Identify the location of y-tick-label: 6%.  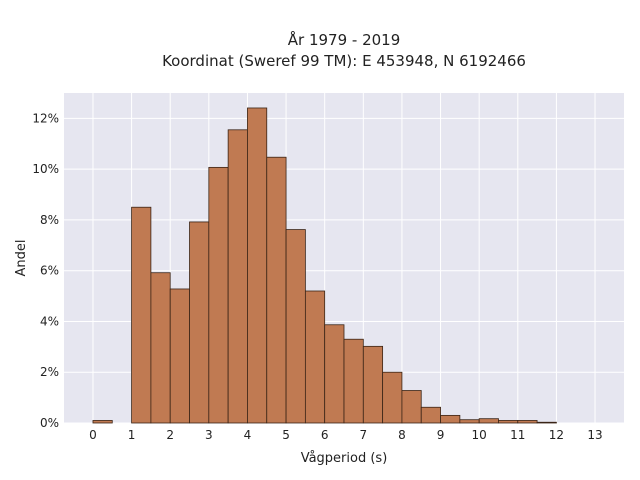
(49, 271).